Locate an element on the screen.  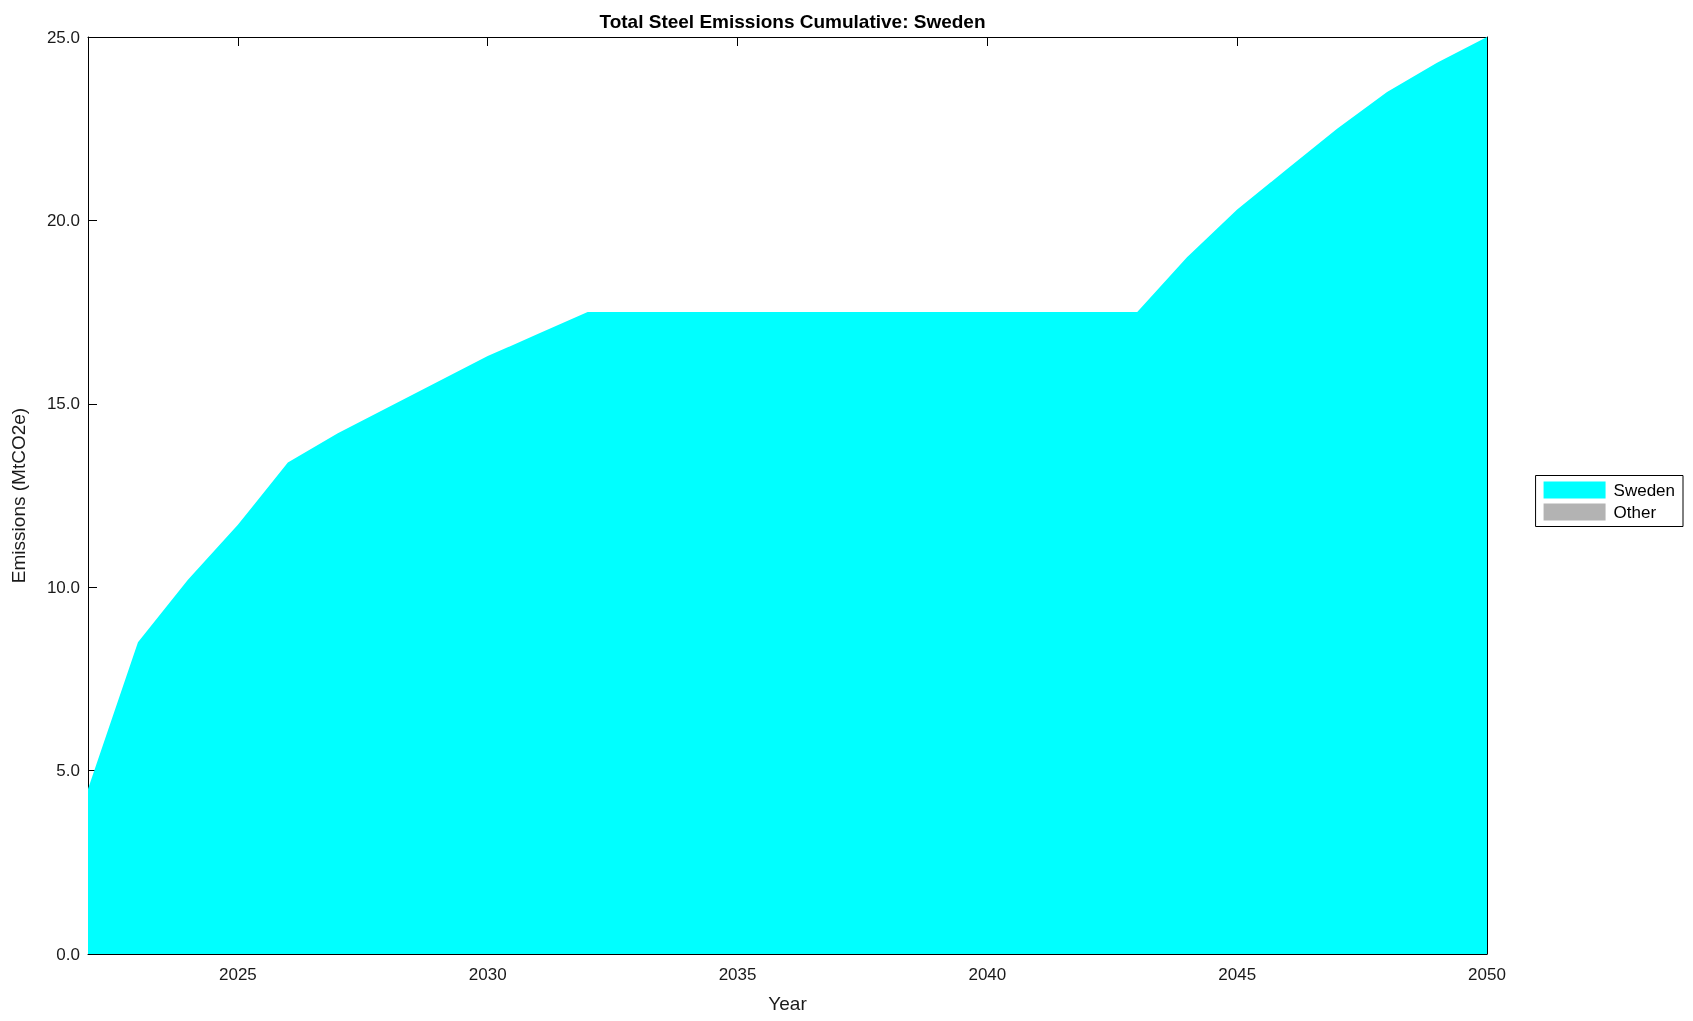
y-tick-label: 25.0 is located at coordinates (63, 37).